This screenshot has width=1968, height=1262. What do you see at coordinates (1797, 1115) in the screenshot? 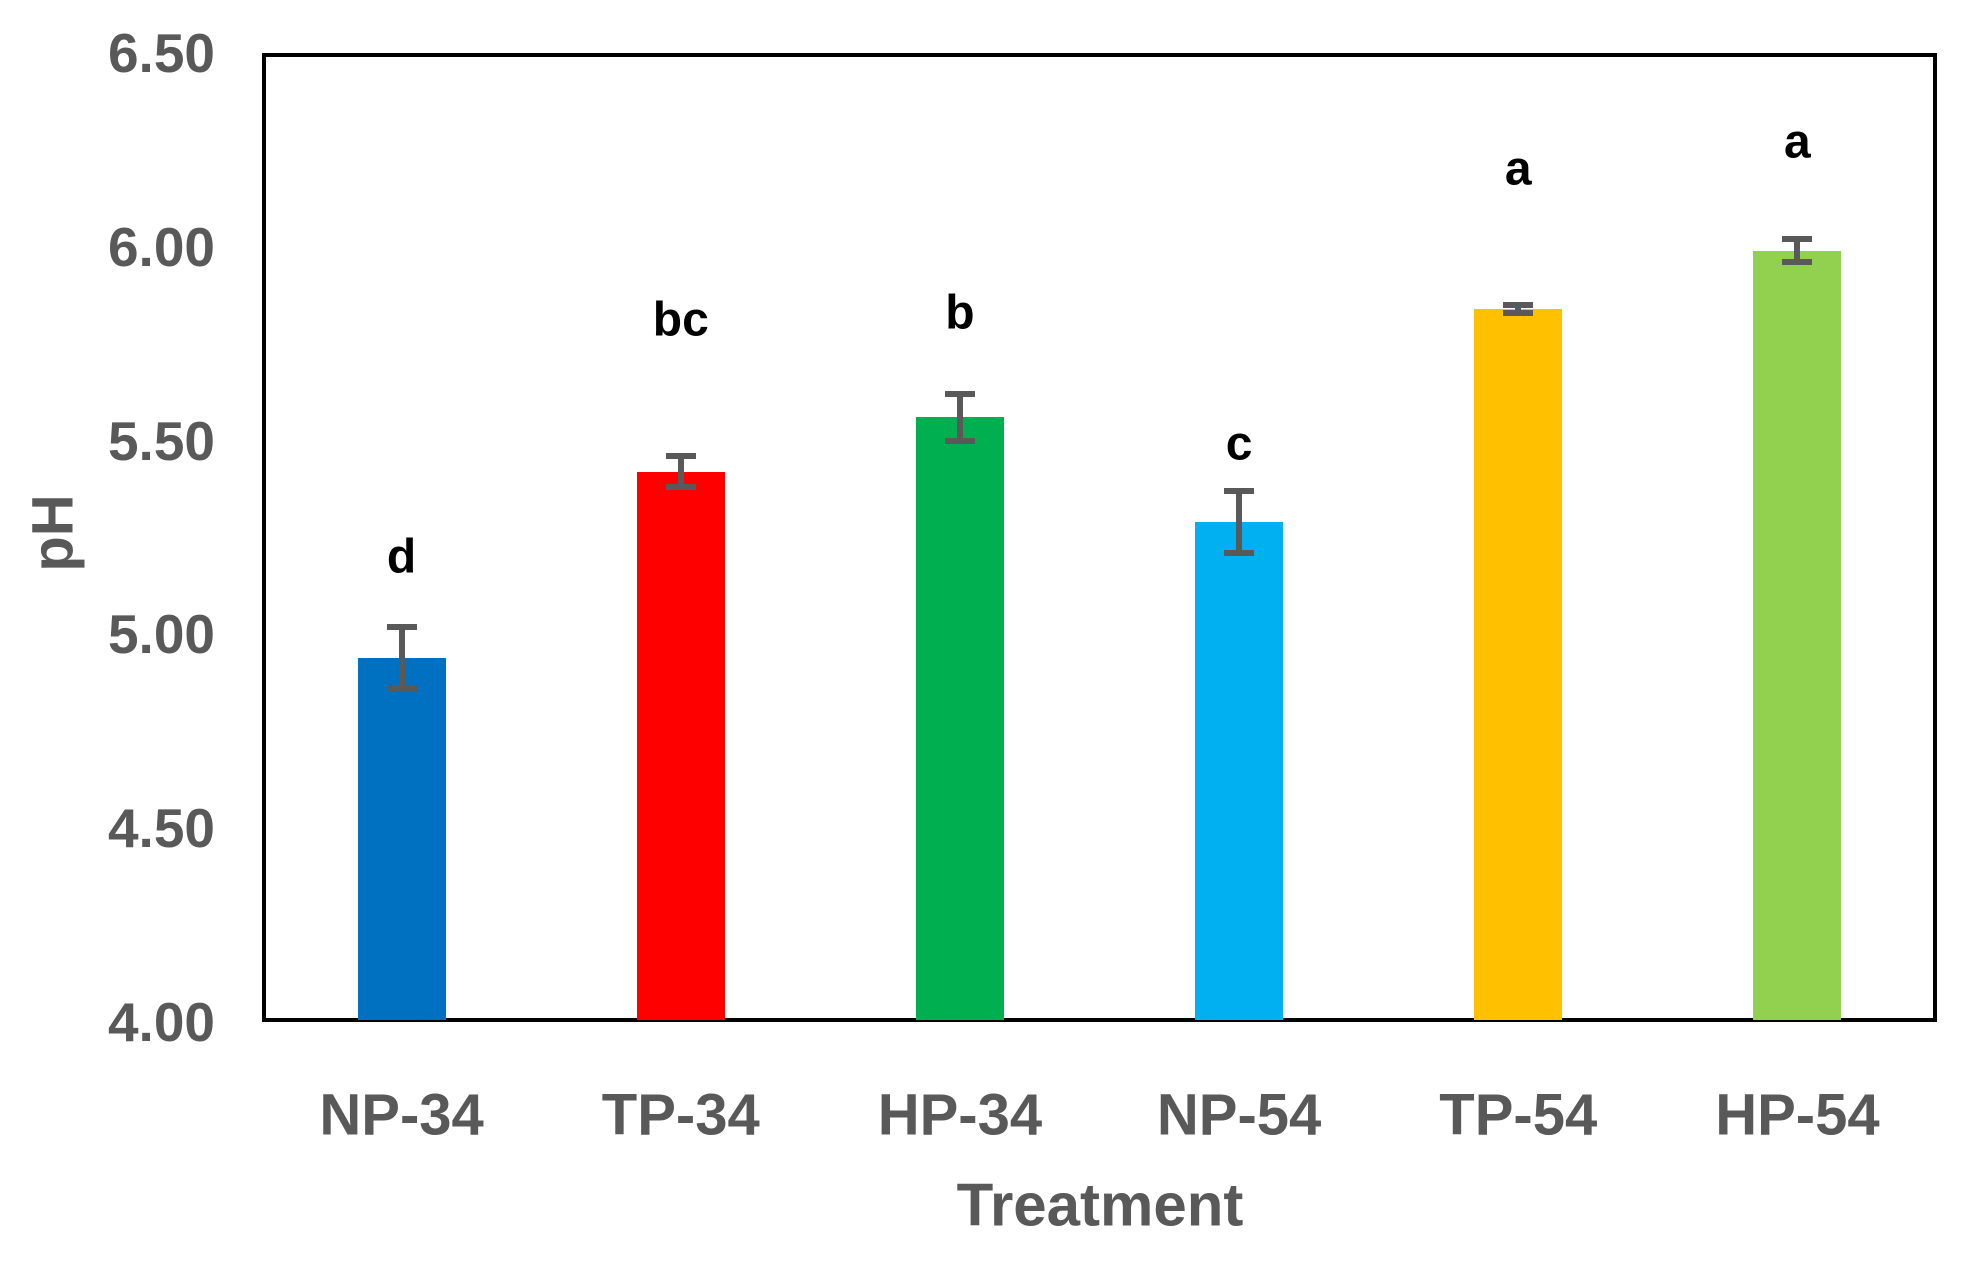
I see `x-tick-label-HP-54: HP-54` at bounding box center [1797, 1115].